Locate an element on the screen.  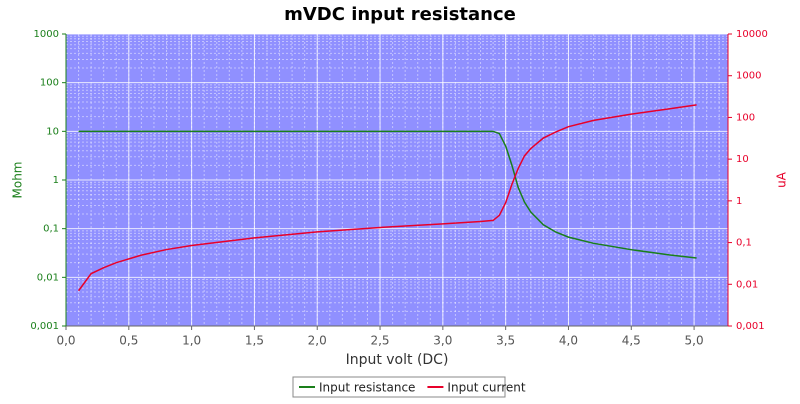
chart-title: mVDC input resistance is located at coordinates (400, 14).